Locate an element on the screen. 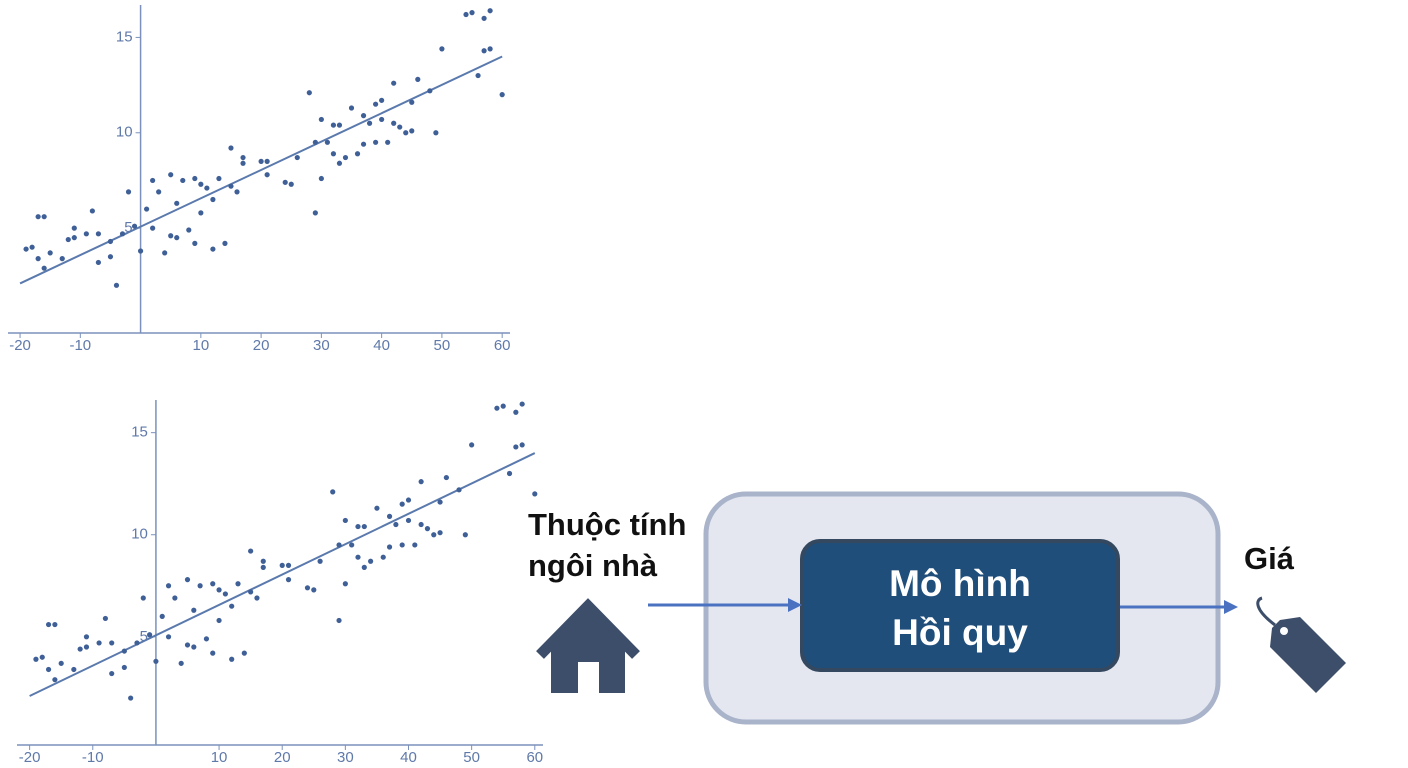 Image resolution: width=1408 pixels, height=768 pixels. price-tag-icon is located at coordinates (1301, 644).